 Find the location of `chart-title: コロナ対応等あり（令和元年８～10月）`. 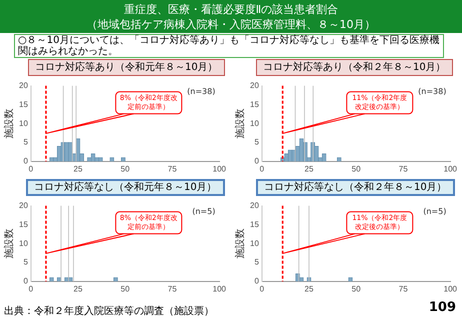

chart-title: コロナ対応等あり（令和元年８～10月） is located at coordinates (126, 67).